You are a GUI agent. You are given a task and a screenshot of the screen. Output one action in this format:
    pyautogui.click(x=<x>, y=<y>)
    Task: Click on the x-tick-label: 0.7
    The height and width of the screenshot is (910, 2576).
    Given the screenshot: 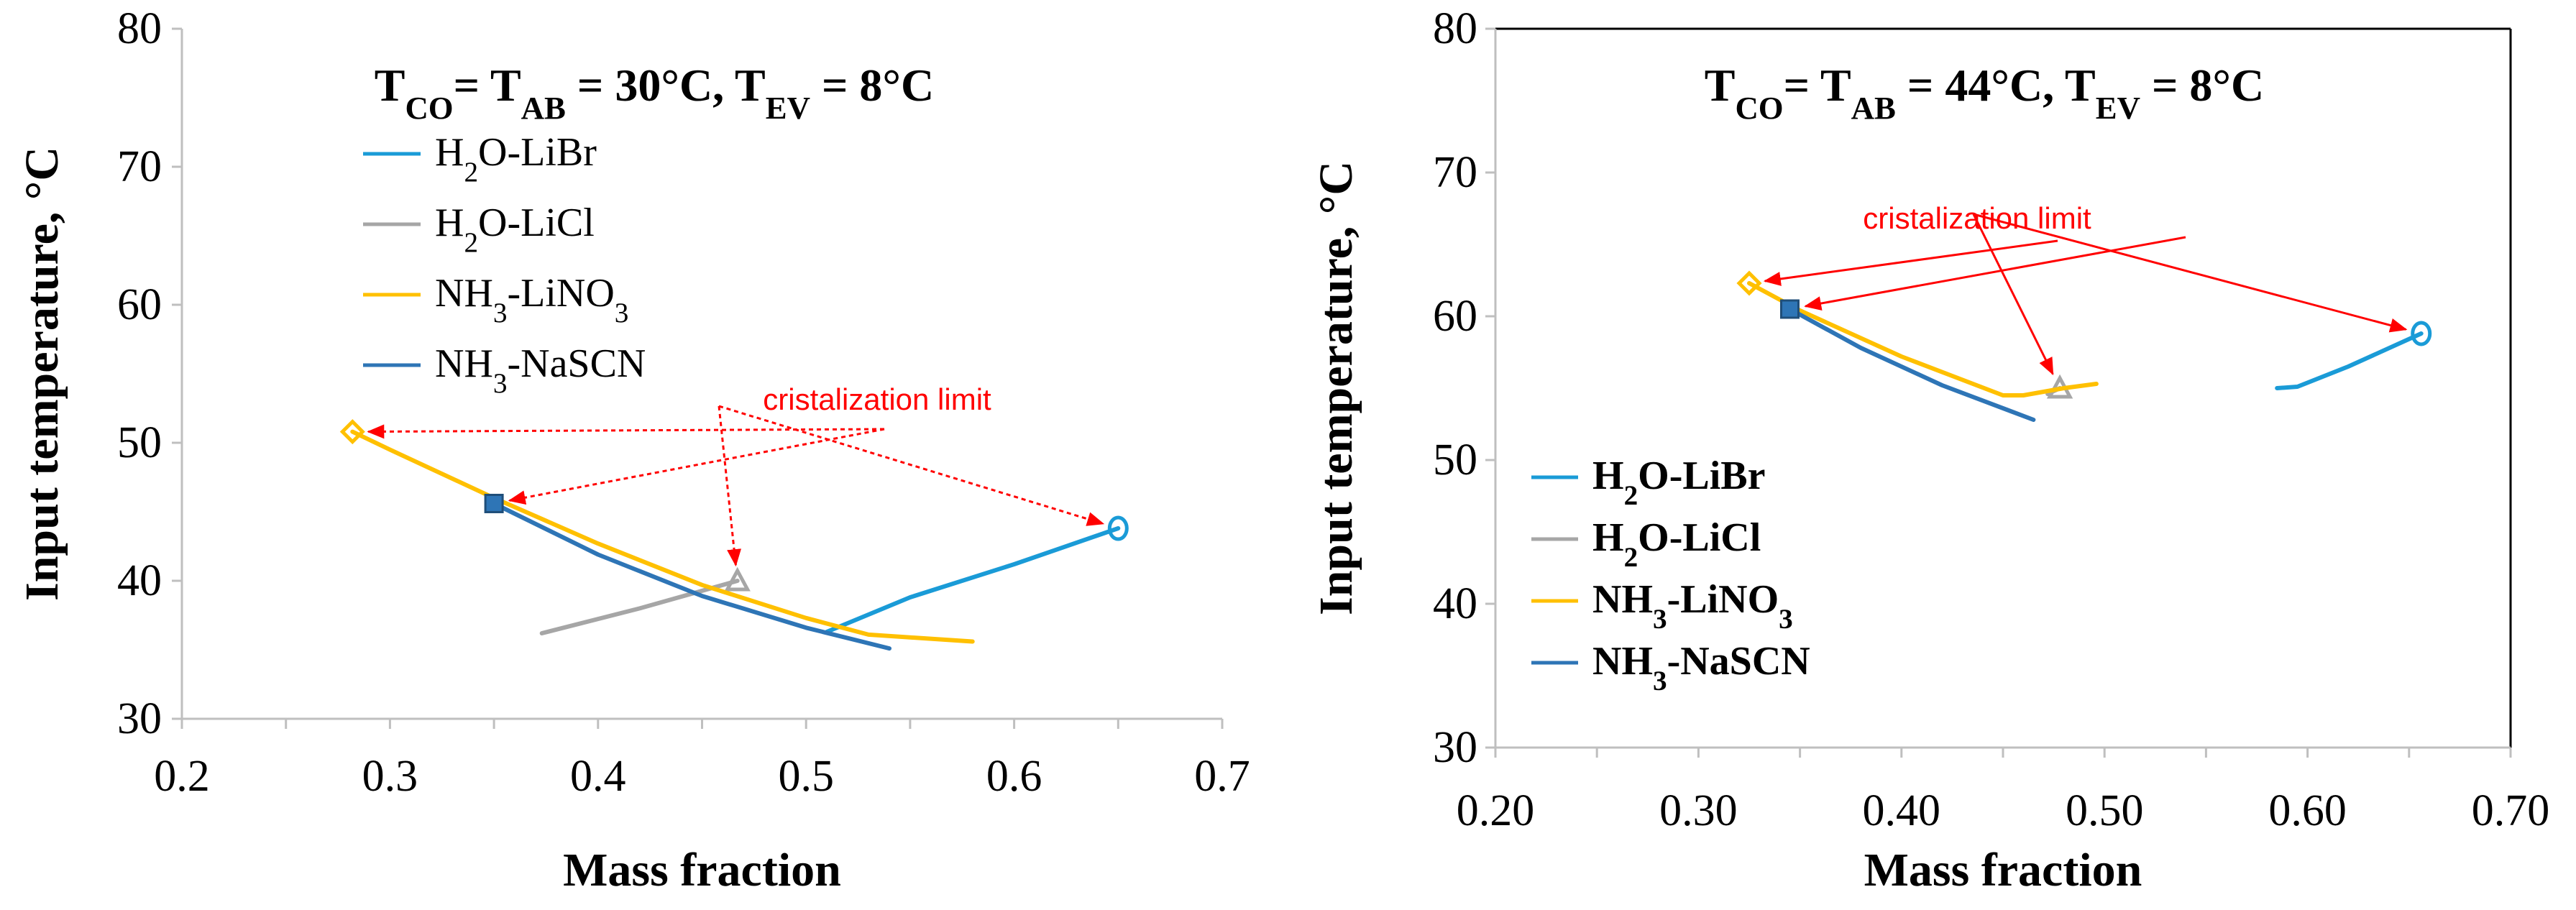 What is the action you would take?
    pyautogui.click(x=1222, y=776)
    